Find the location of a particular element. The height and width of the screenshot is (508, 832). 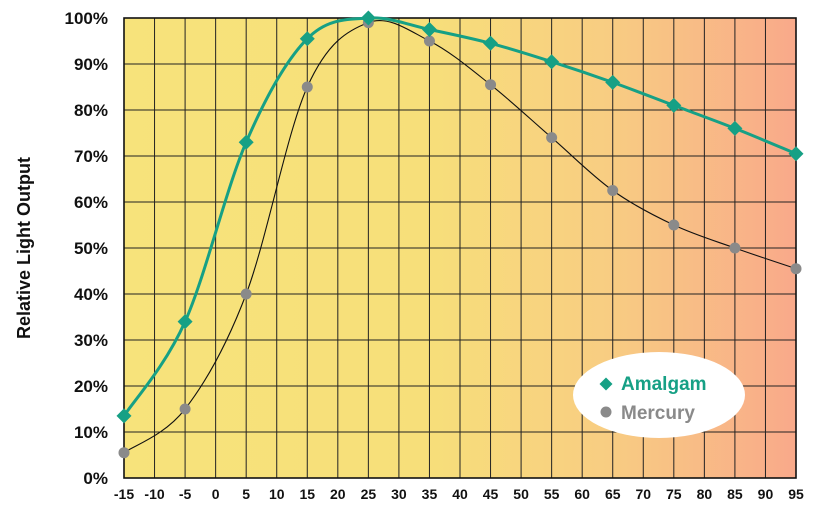

x-tick-label: 0 is located at coordinates (216, 494).